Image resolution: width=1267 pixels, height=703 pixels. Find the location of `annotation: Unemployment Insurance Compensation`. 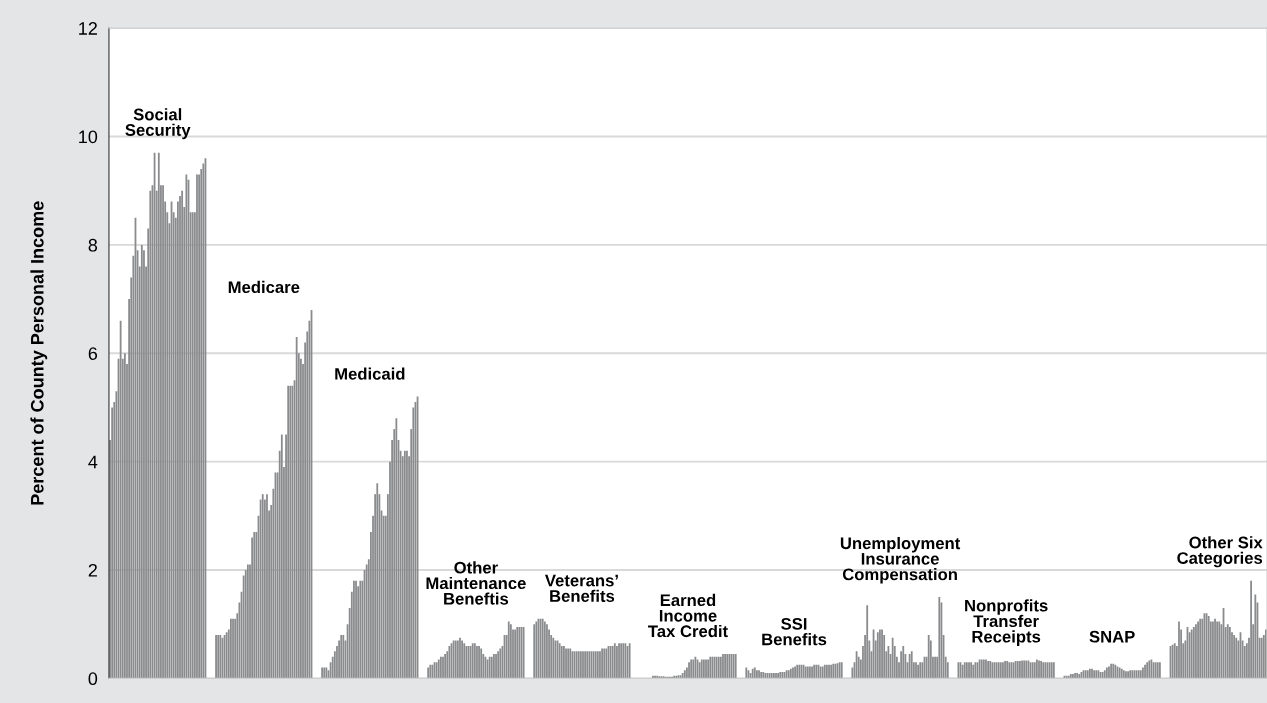

annotation: Unemployment Insurance Compensation is located at coordinates (900, 560).